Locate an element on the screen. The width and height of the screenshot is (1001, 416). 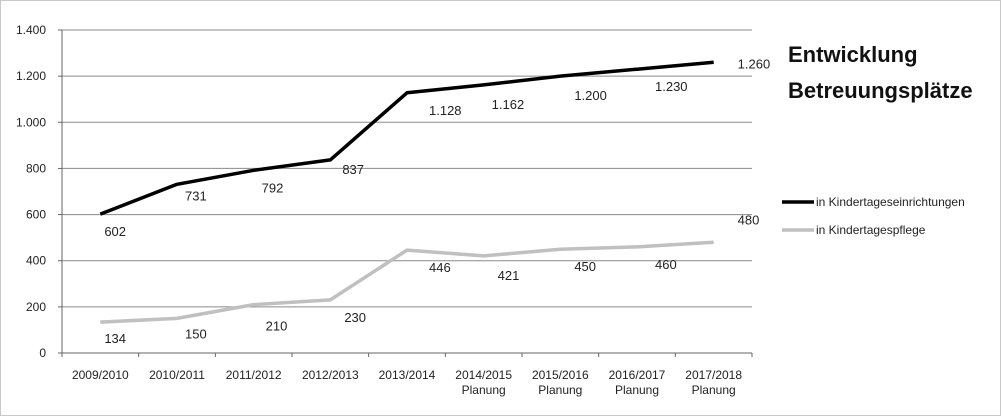
data-label: 731 is located at coordinates (196, 195).